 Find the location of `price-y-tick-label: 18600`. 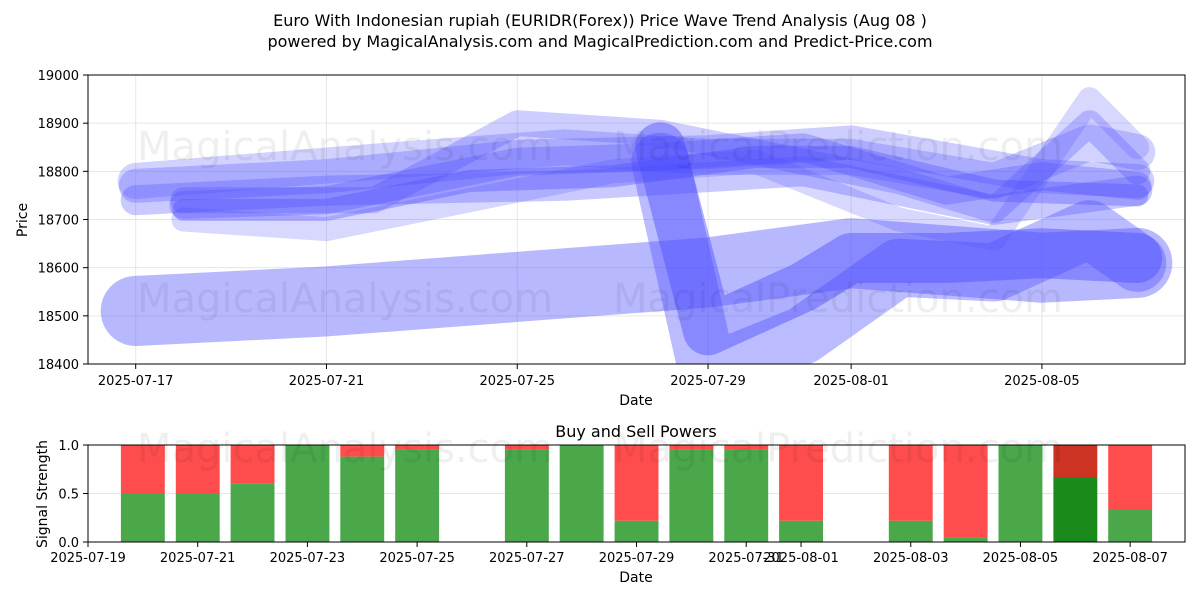

price-y-tick-label: 18600 is located at coordinates (58, 269).